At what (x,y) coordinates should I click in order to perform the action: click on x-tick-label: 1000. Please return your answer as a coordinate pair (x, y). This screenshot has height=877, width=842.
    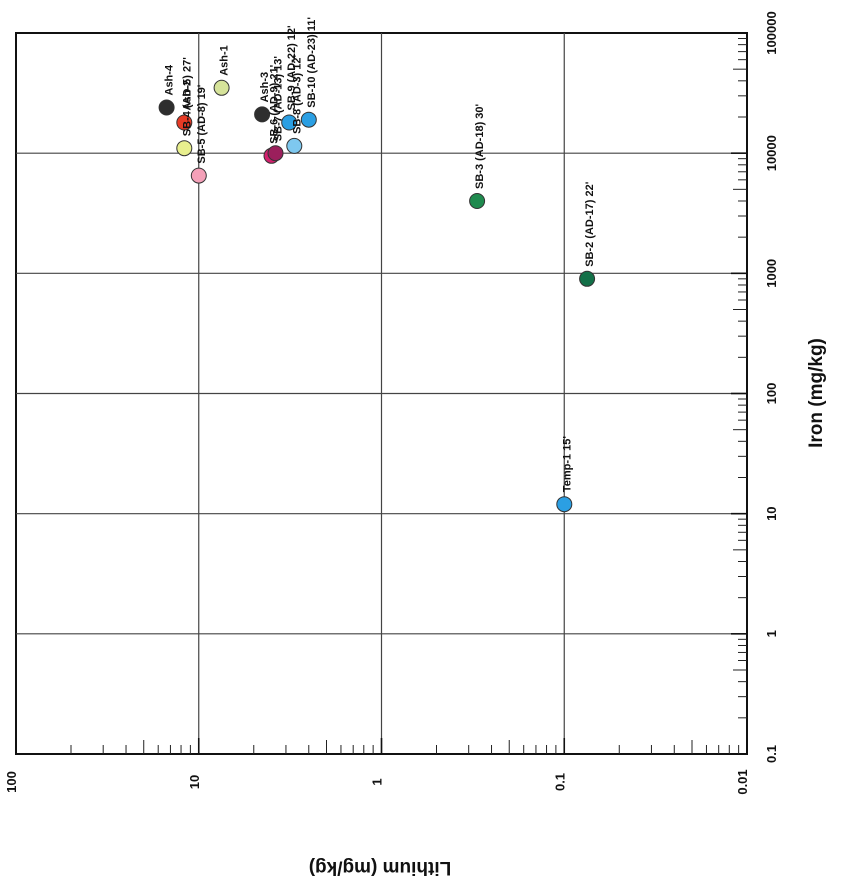
    Looking at the image, I should click on (771, 273).